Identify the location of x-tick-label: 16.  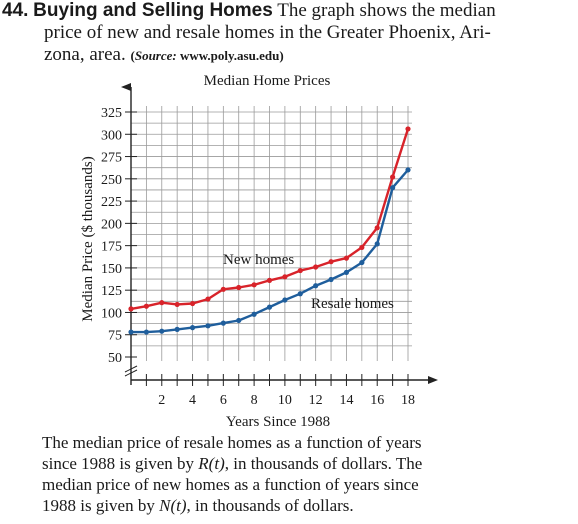
(377, 400).